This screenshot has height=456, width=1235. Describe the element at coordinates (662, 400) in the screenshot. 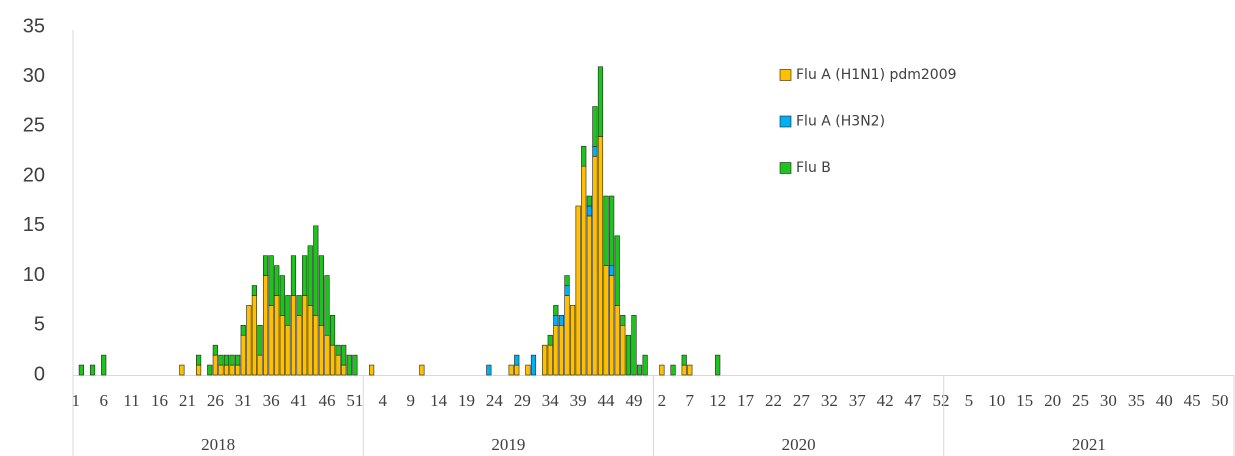

I see `x-tick-label: 2` at that location.